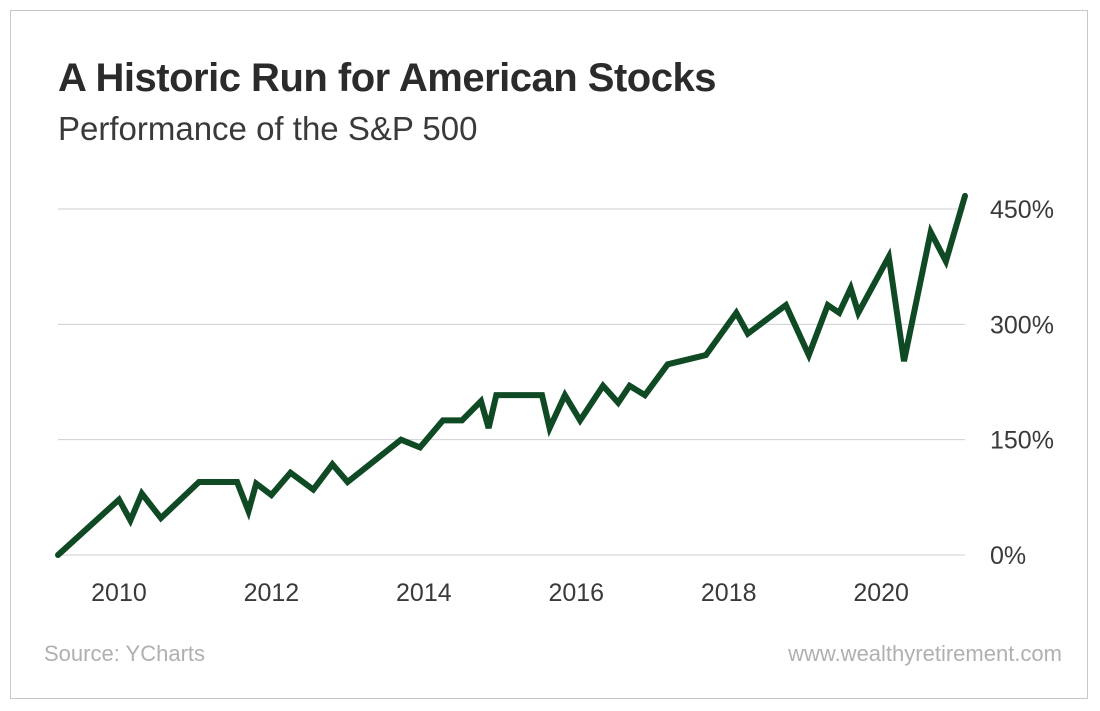 Image resolution: width=1100 pixels, height=711 pixels. I want to click on y-axis-tick-labels: 0% 150% 300% 450%, so click(1022, 383).